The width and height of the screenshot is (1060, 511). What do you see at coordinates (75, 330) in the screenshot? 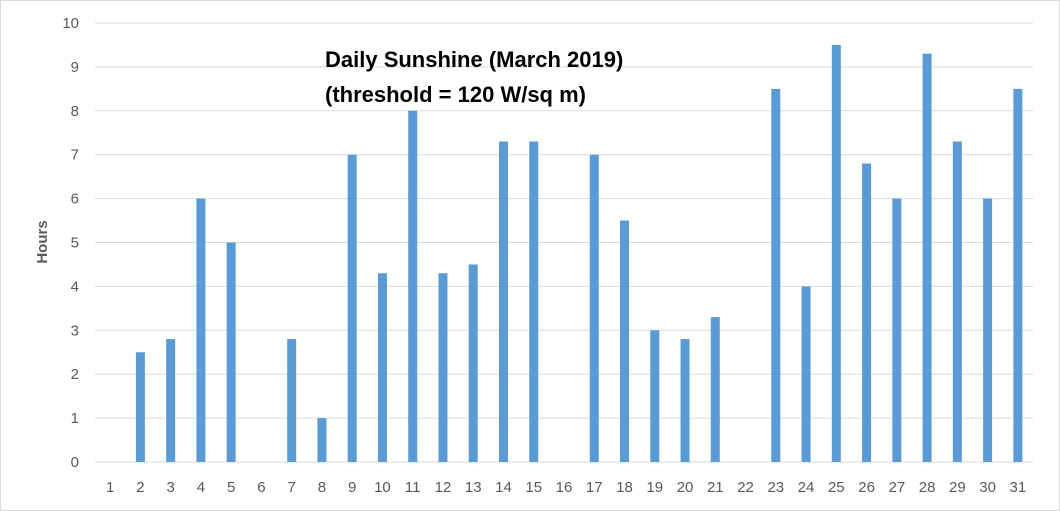
I see `y-tick-label: 3` at bounding box center [75, 330].